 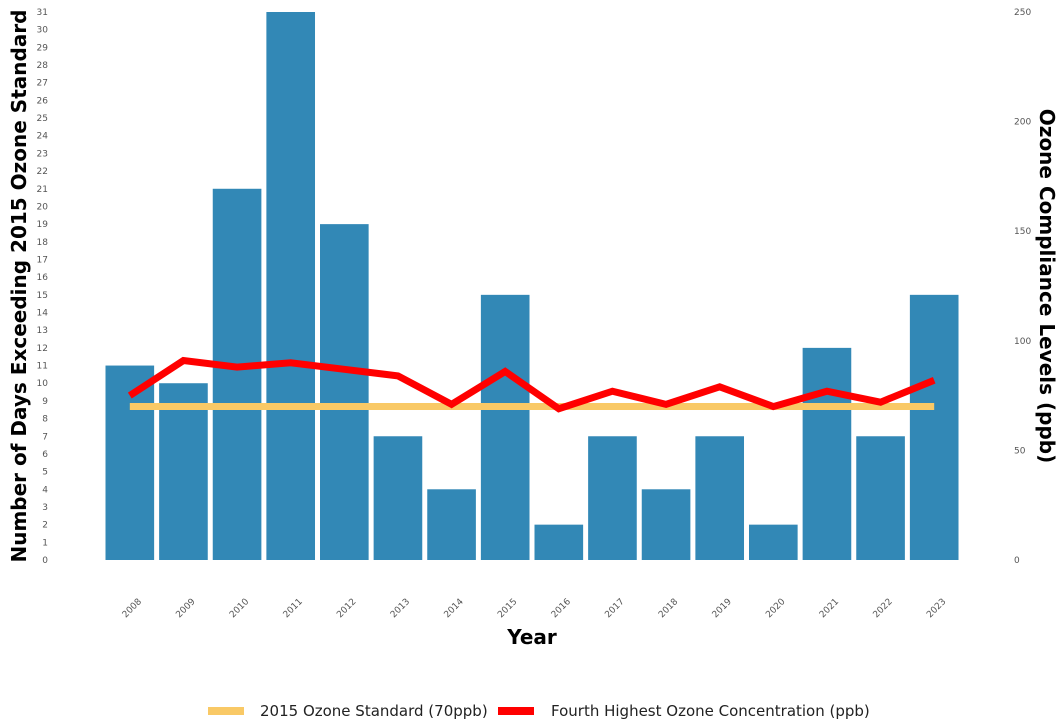 What do you see at coordinates (45, 561) in the screenshot?
I see `left-tick-label: 0` at bounding box center [45, 561].